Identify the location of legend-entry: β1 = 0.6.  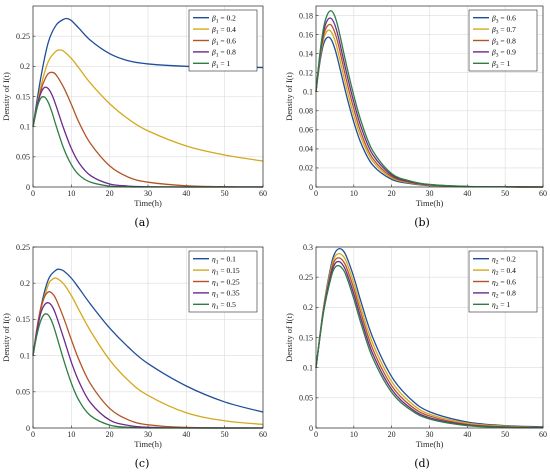
(223, 41).